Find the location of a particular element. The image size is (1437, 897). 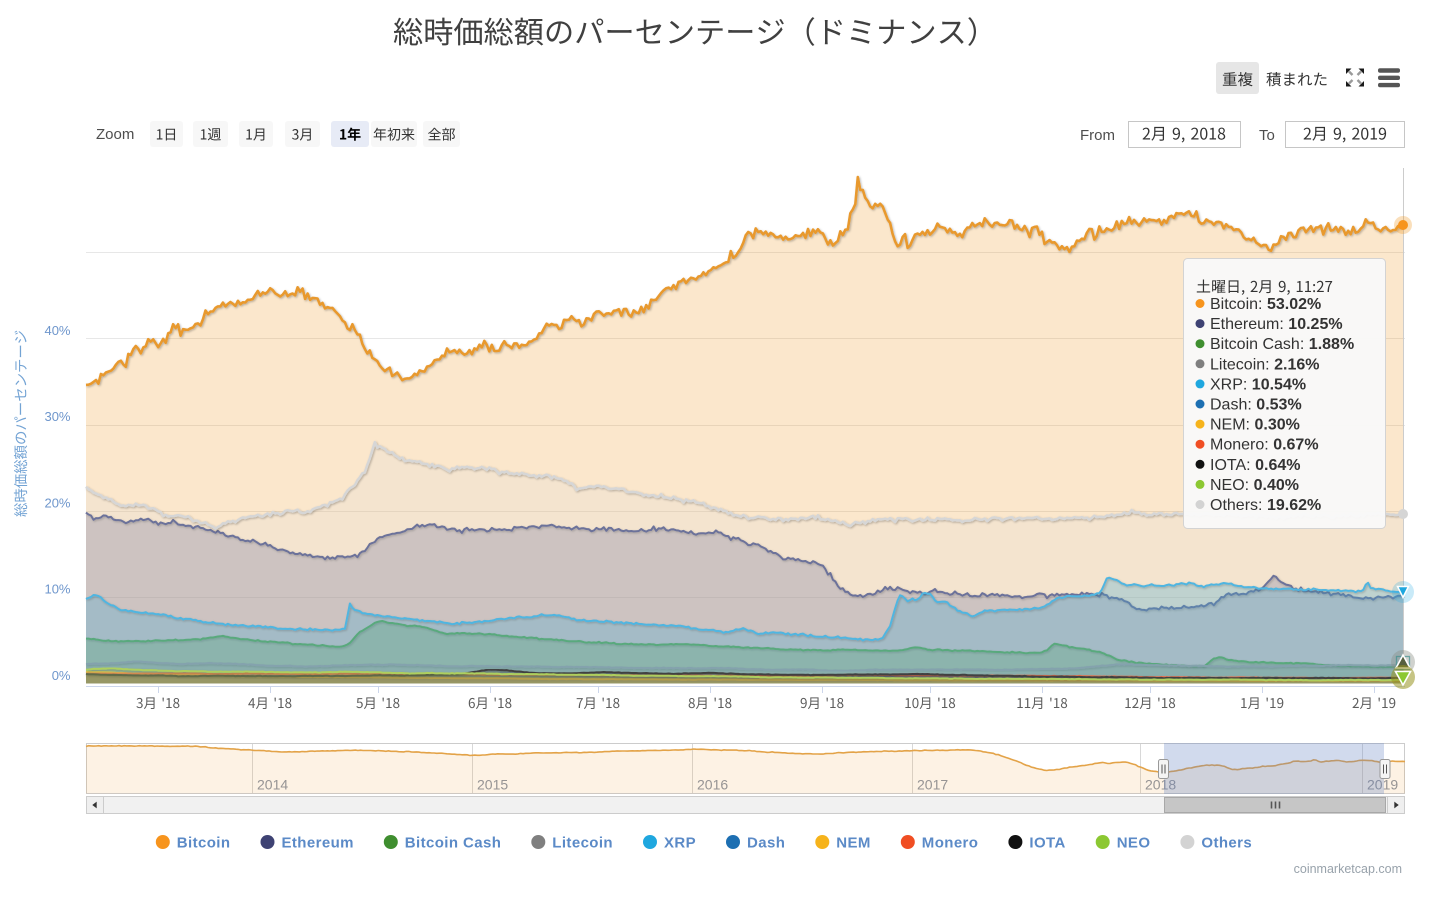

svg-text: 0.67% is located at coordinates (1295, 445).